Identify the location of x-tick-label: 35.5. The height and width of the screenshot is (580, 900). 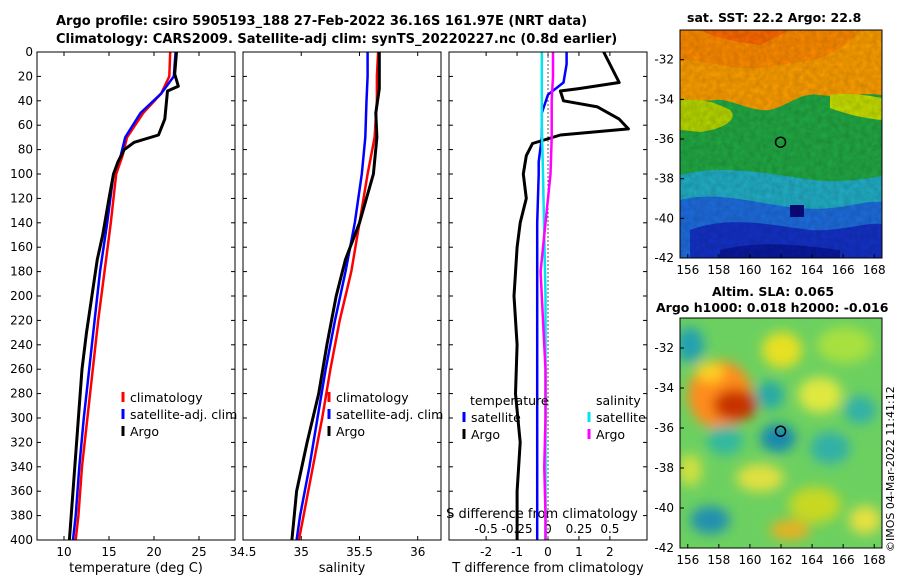
(359, 552).